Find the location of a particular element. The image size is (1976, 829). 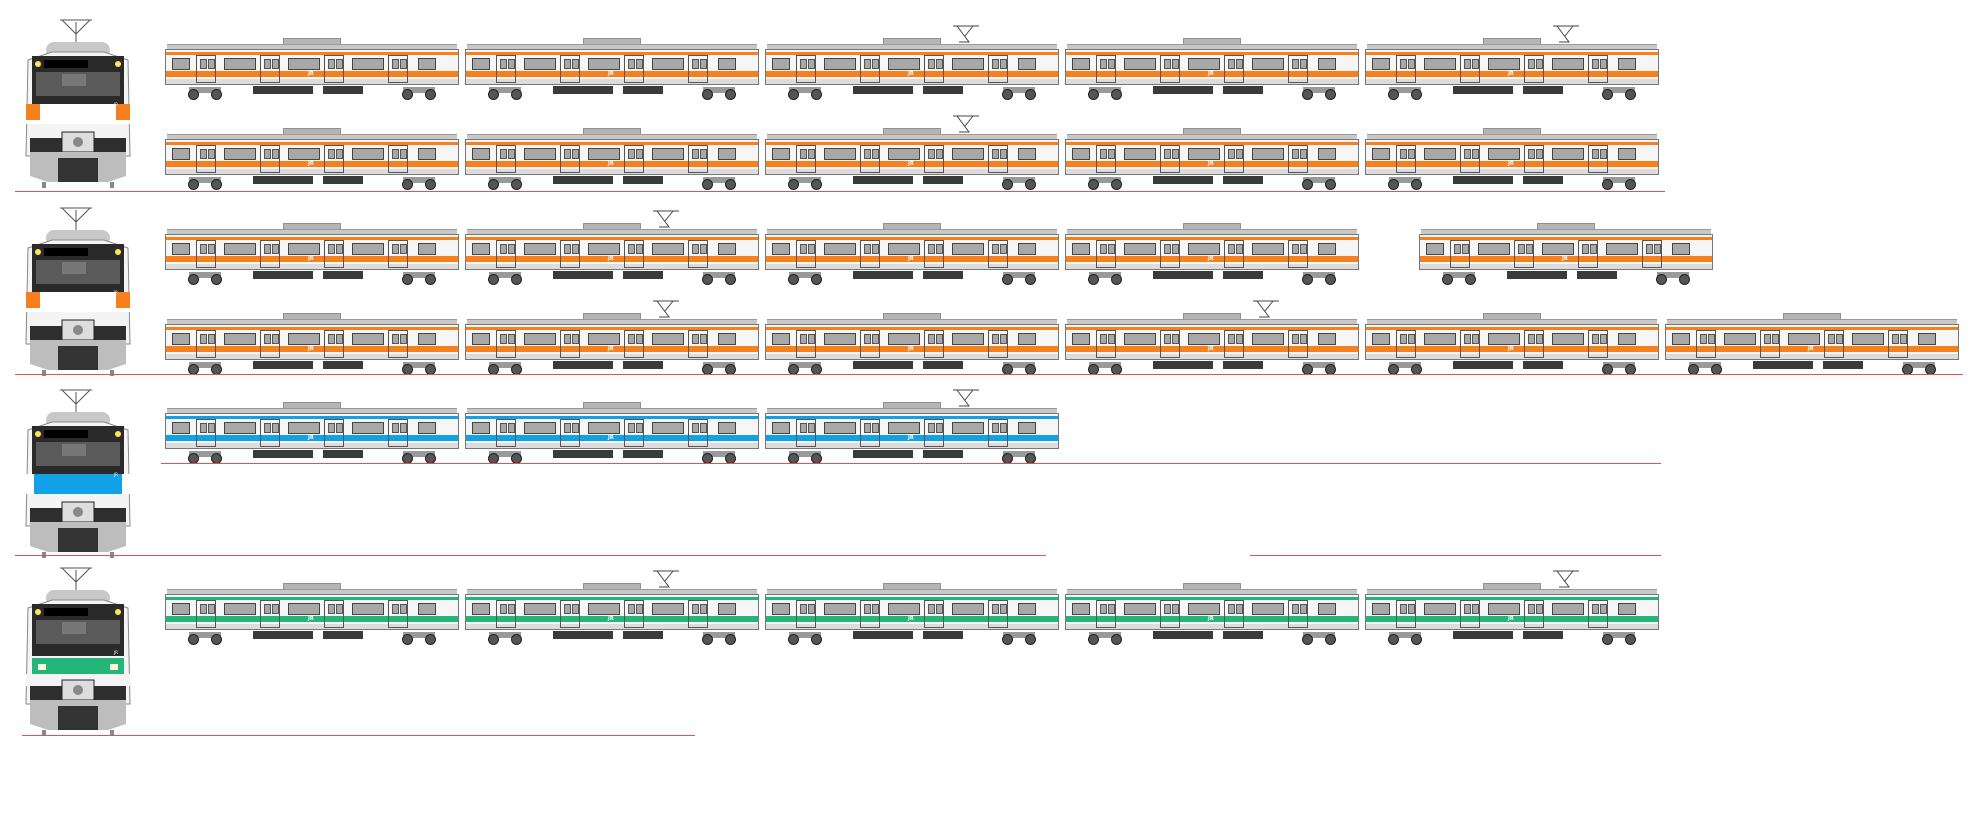

train-front-view: JR is located at coordinates (78, 290).